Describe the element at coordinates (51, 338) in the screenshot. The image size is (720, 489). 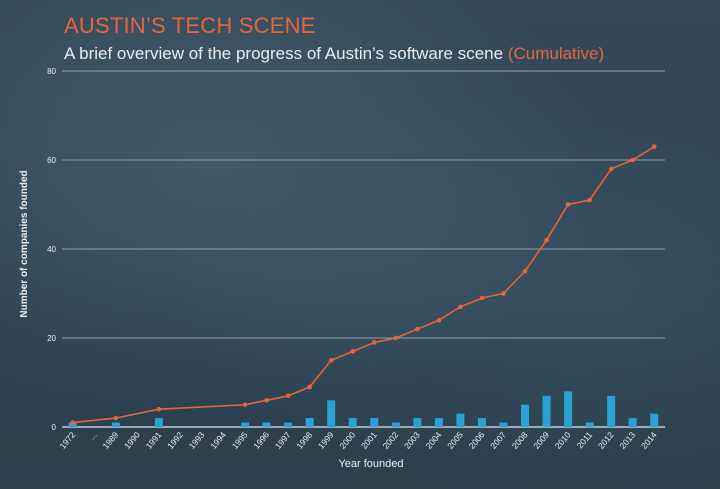
I see `y-tick-label: 20` at that location.